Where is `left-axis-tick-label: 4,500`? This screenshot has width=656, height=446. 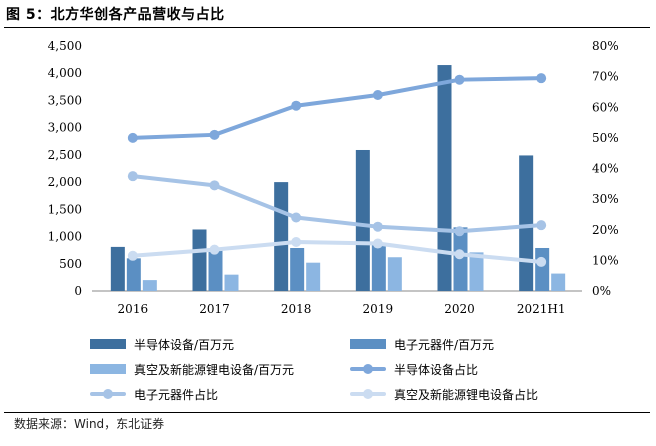
left-axis-tick-label: 4,500 is located at coordinates (65, 46).